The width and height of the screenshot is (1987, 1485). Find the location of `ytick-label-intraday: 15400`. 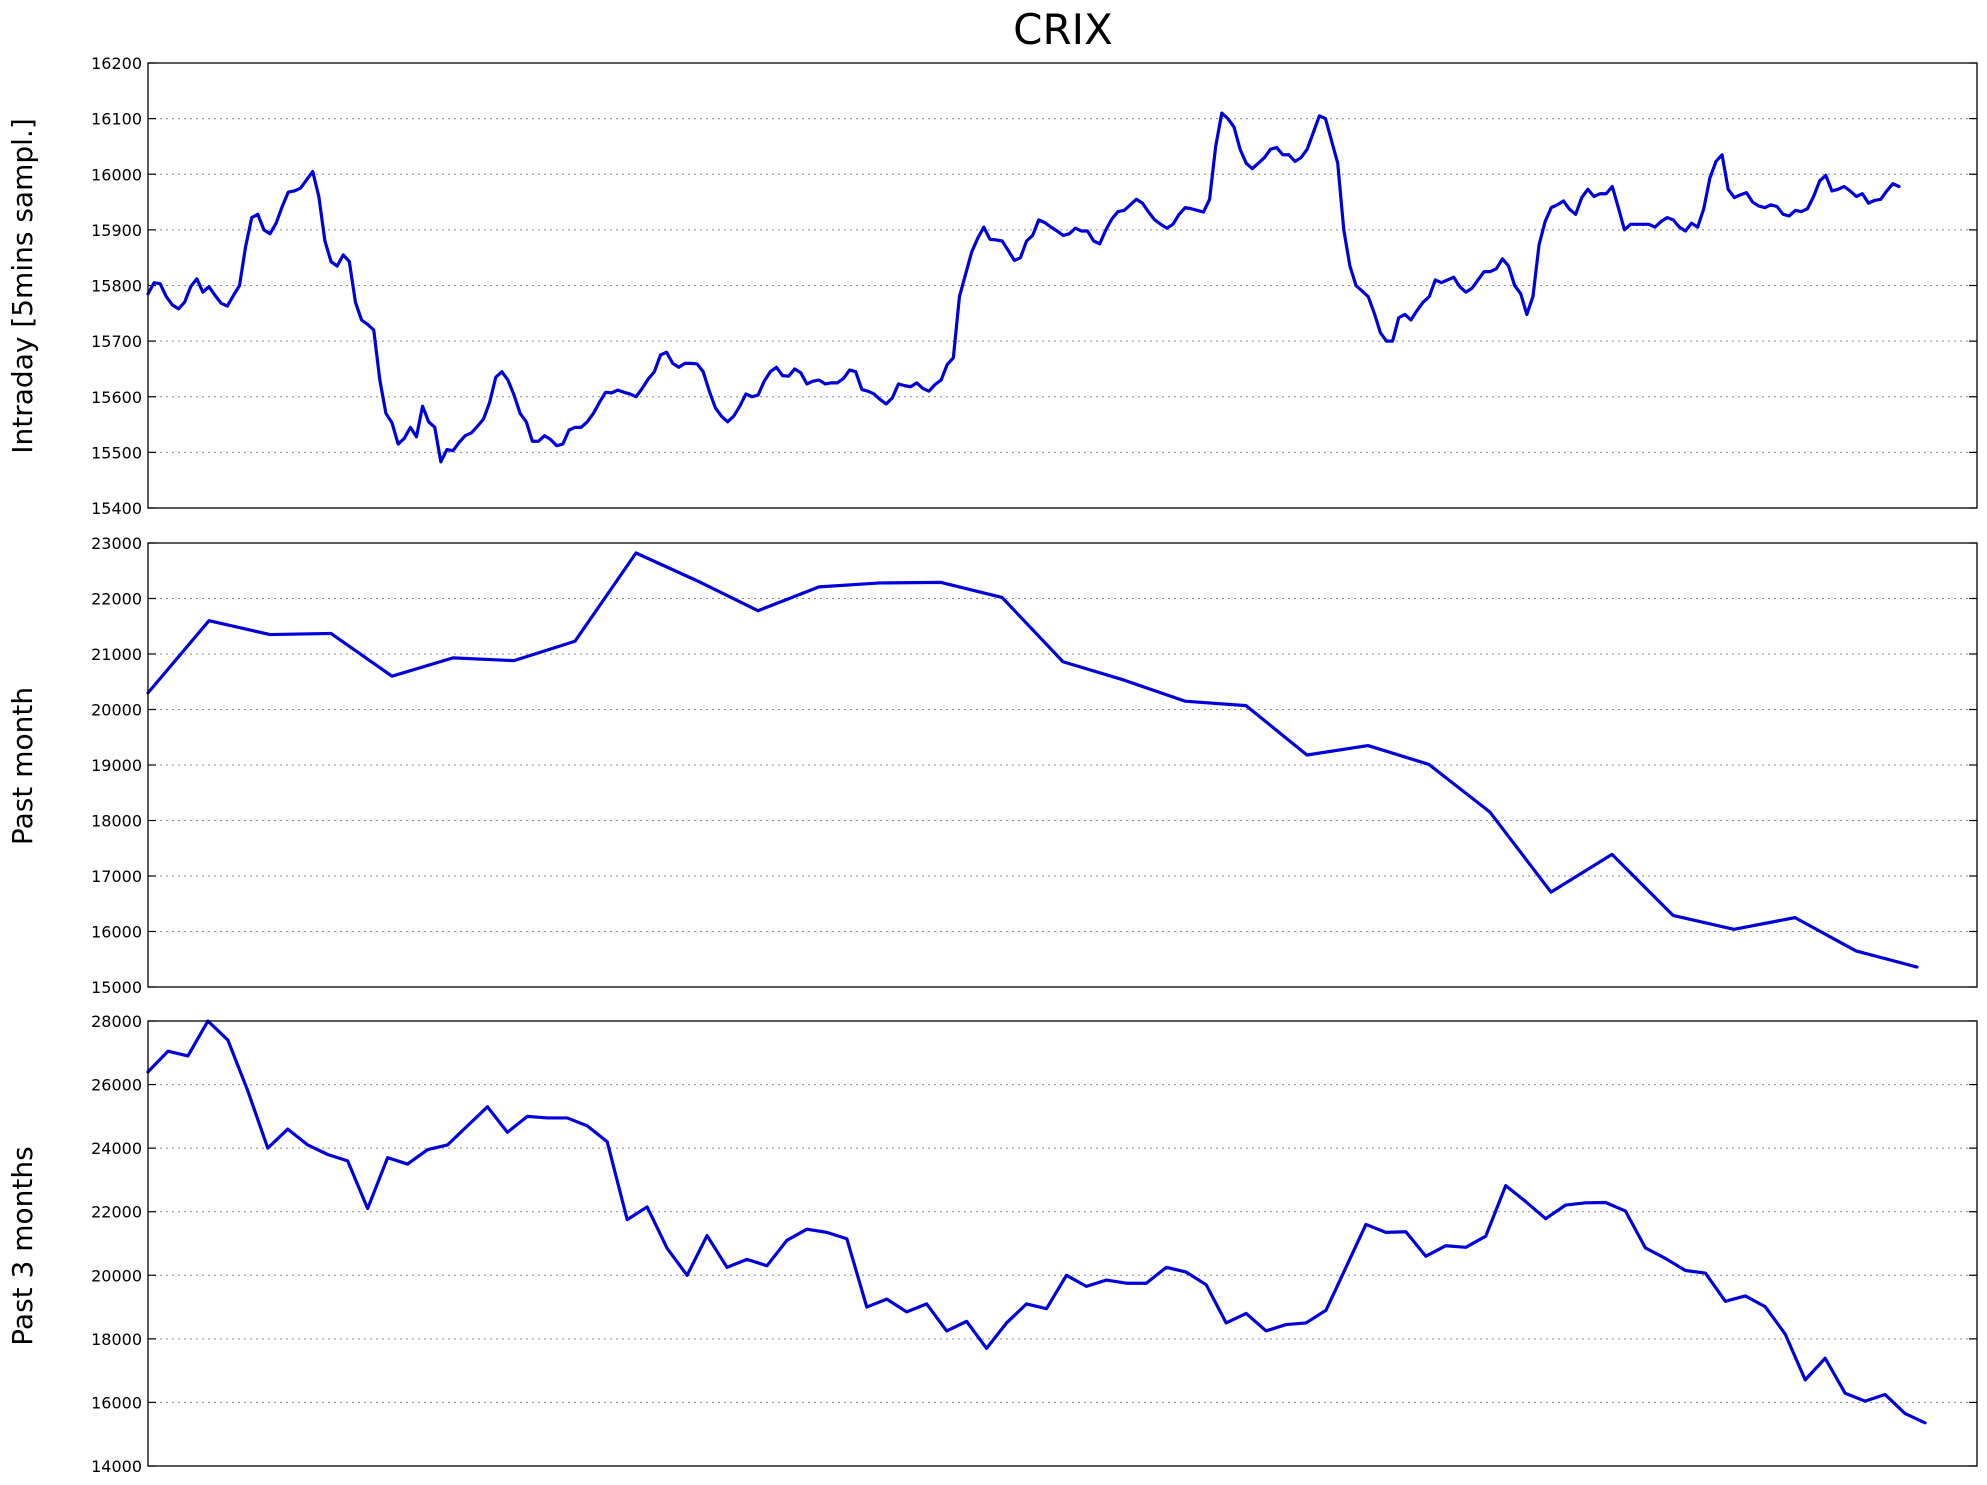

ytick-label-intraday: 15400 is located at coordinates (116, 508).